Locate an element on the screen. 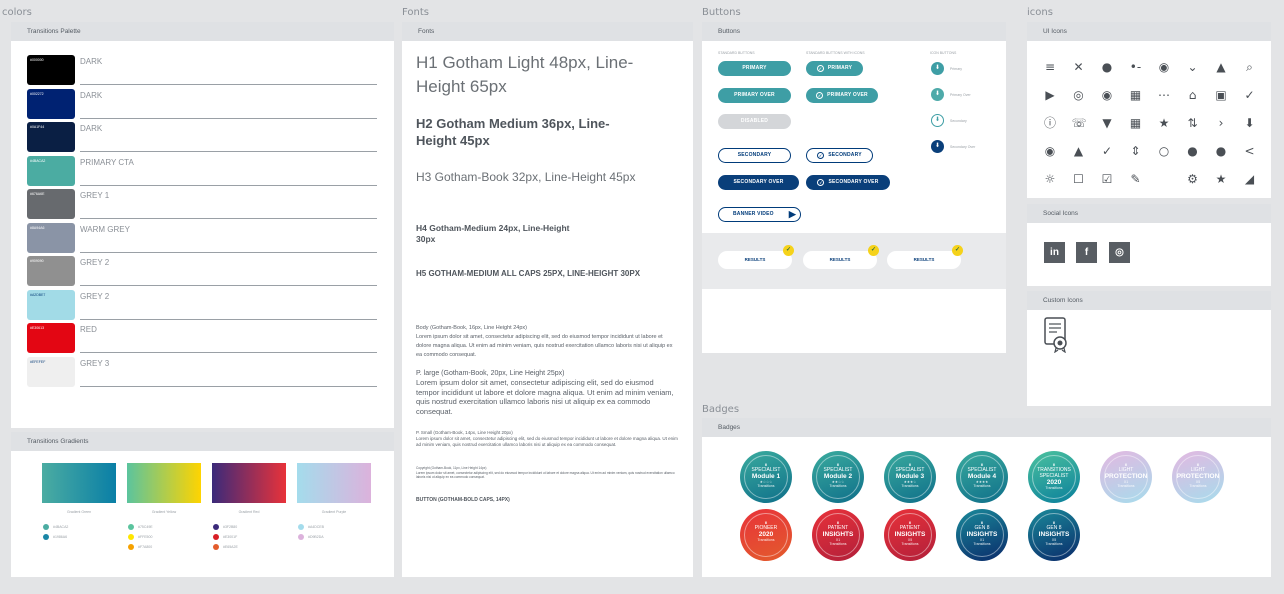 The width and height of the screenshot is (1284, 594). checkbox-checked-icon: ☑ is located at coordinates (1107, 179).